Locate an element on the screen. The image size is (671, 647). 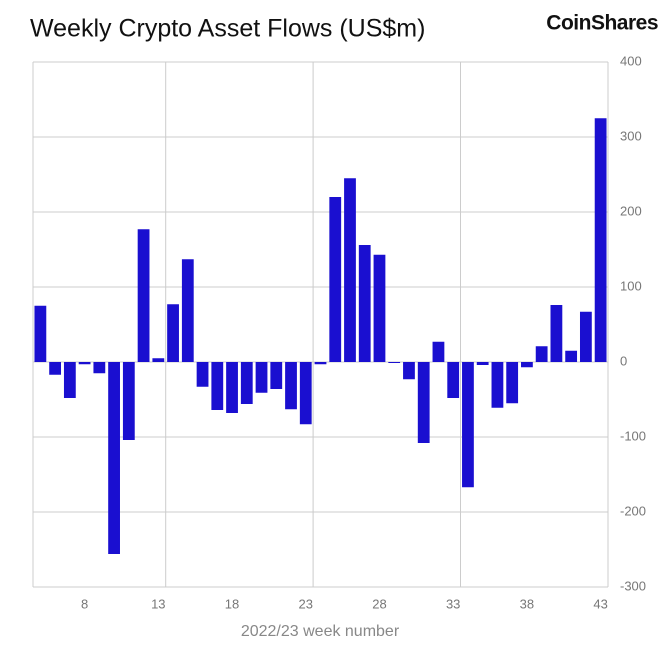
y-tick-label: -200 is located at coordinates (633, 510).